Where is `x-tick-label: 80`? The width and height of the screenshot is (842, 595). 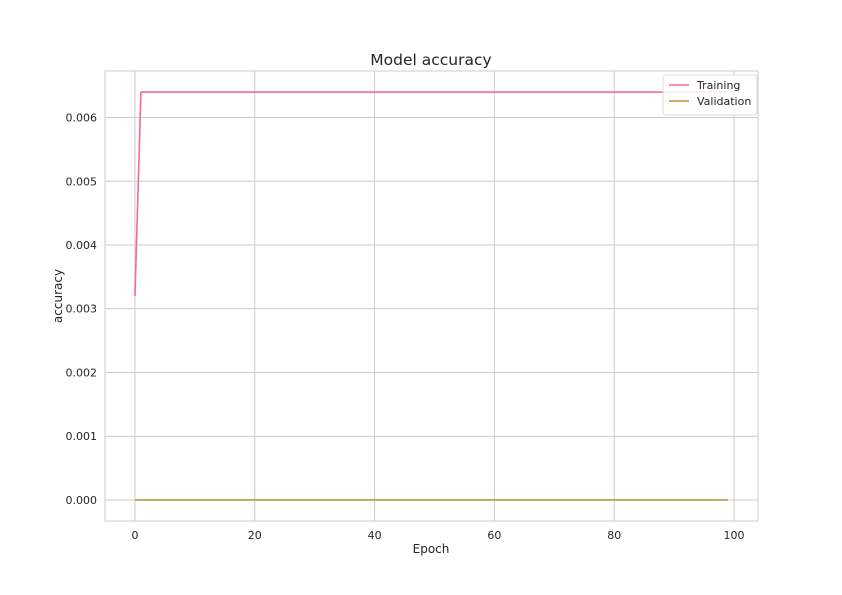 x-tick-label: 80 is located at coordinates (614, 535).